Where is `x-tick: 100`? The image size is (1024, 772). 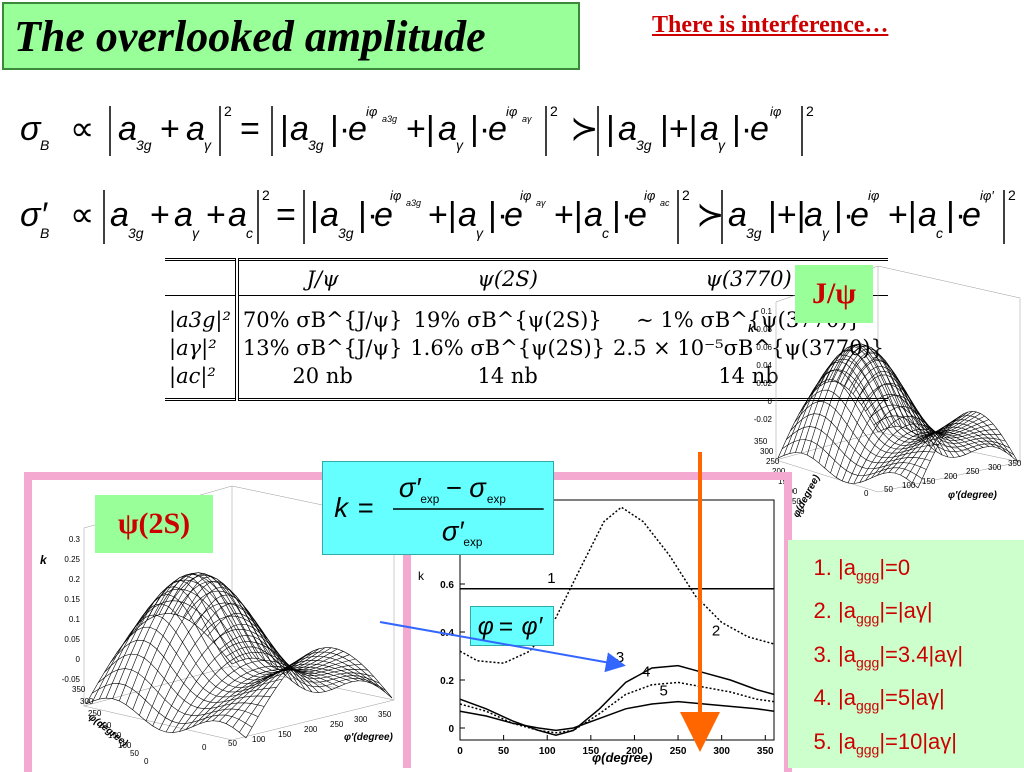
x-tick: 100 is located at coordinates (125, 745).